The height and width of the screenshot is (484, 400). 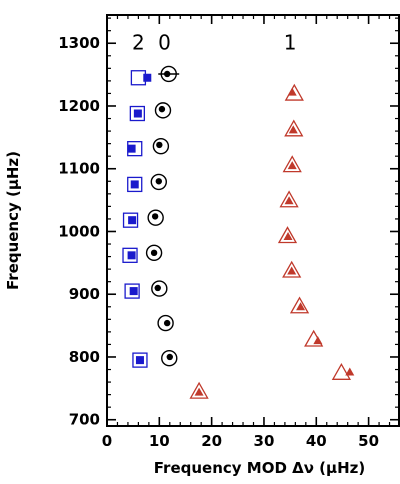 What do you see at coordinates (316, 441) in the screenshot?
I see `x-tick-label: 40` at bounding box center [316, 441].